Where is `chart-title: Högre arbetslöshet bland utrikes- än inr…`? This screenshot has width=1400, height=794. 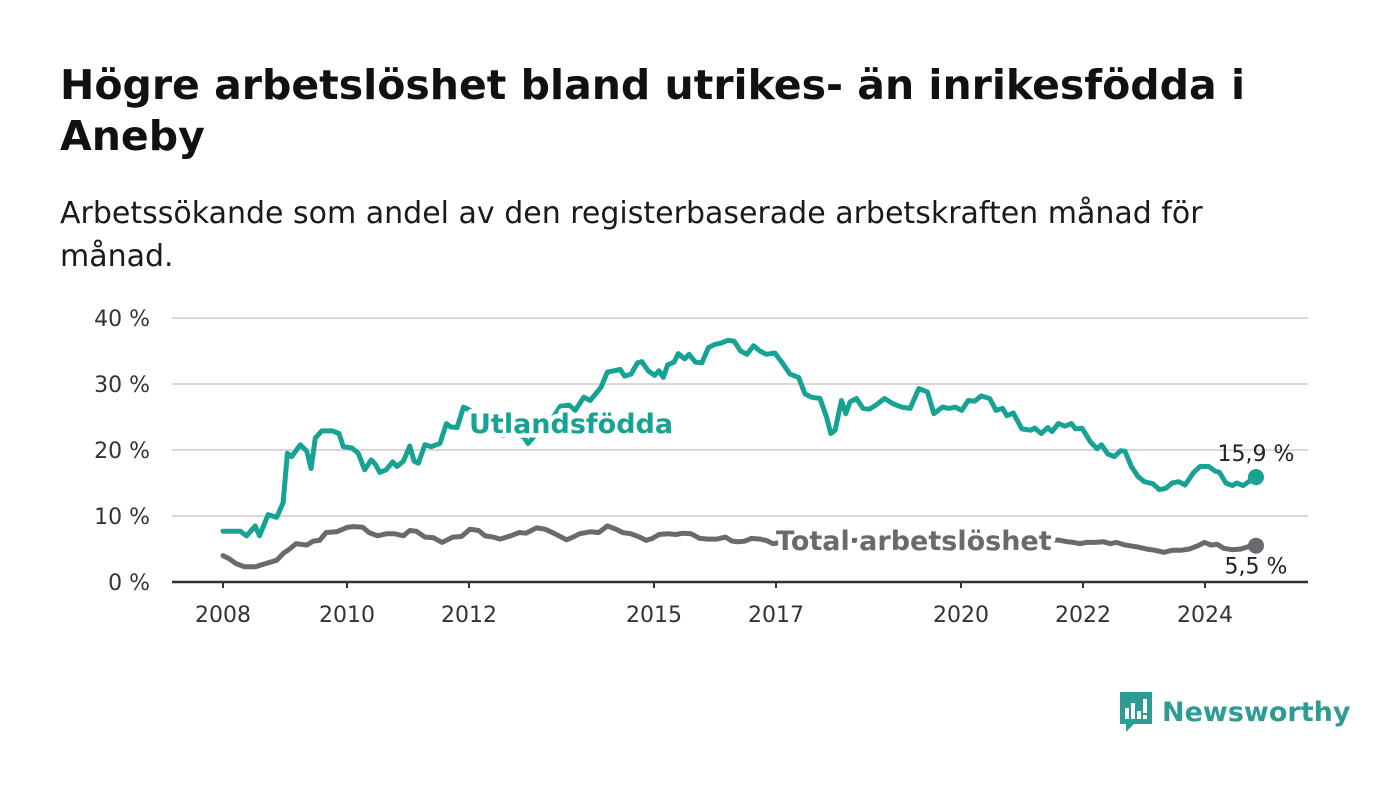 chart-title: Högre arbetslöshet bland utrikes- än inr… is located at coordinates (652, 110).